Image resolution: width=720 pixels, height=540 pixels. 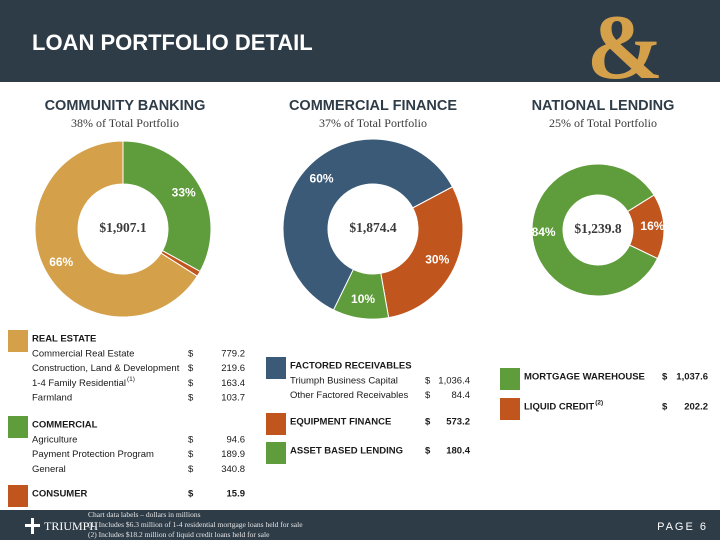 What do you see at coordinates (340, 422) in the screenshot?
I see `section-header: EQUIPMENT FINANCE` at bounding box center [340, 422].